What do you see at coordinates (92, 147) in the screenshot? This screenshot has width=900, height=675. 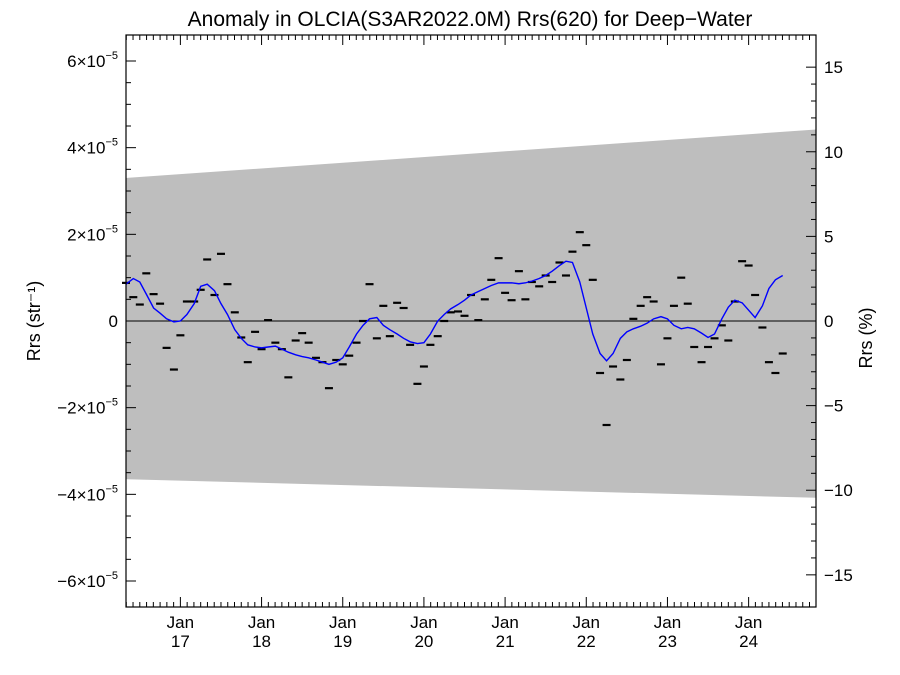 I see `left-tick-label: 4×10⁻⁵` at bounding box center [92, 147].